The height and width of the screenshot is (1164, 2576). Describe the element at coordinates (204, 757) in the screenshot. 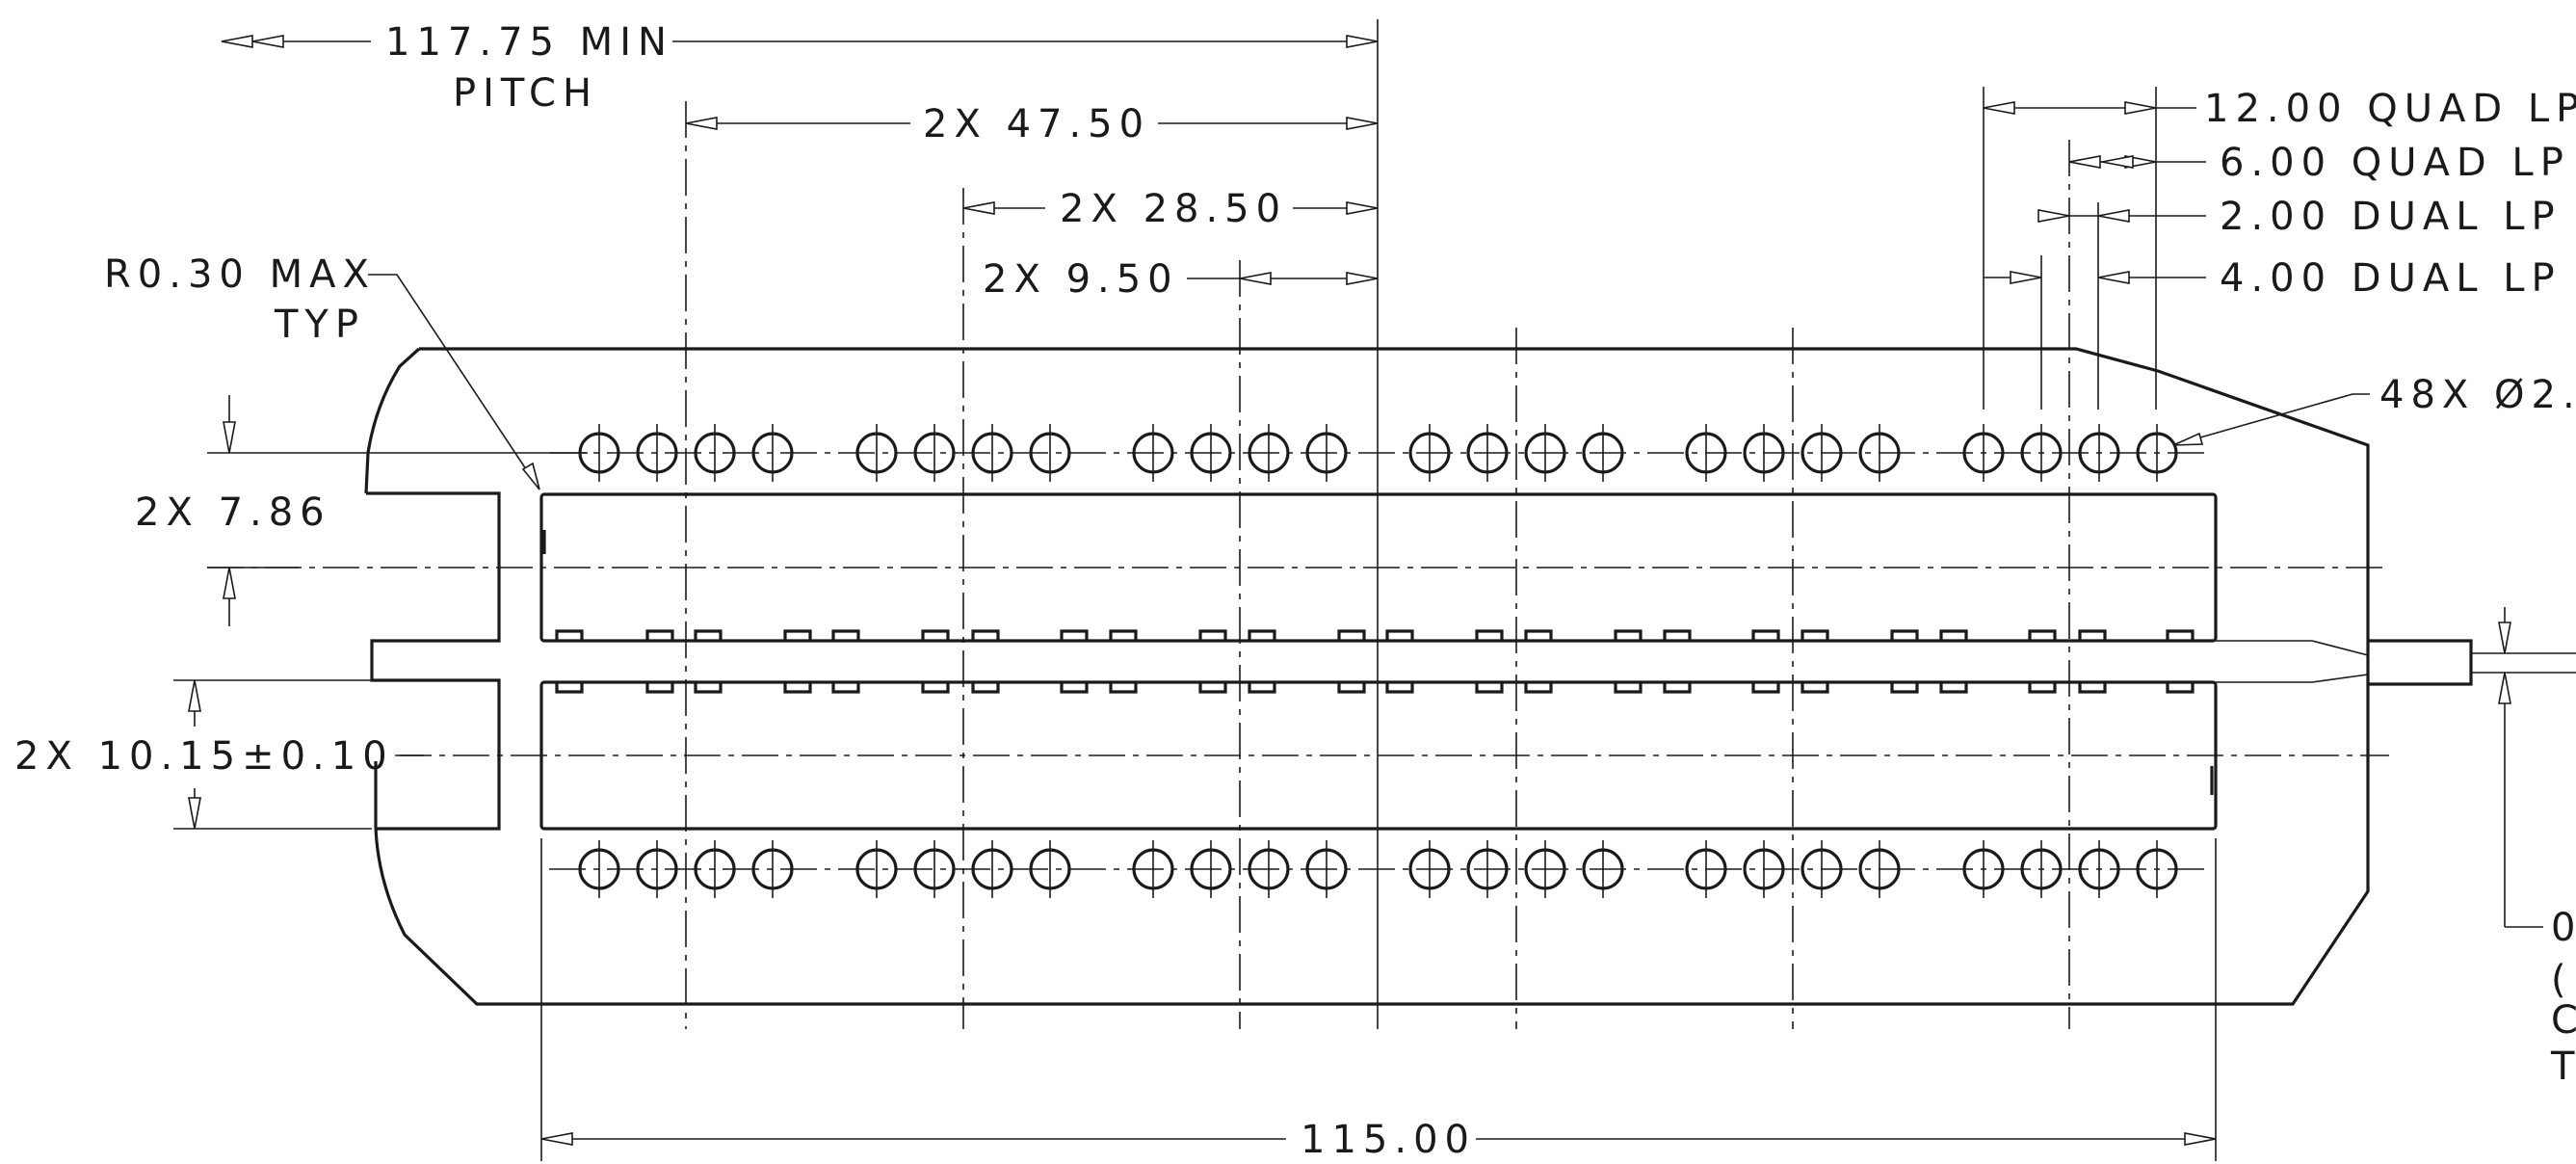

I see `dim-10-15-label: 2X 10.15±0.10` at that location.